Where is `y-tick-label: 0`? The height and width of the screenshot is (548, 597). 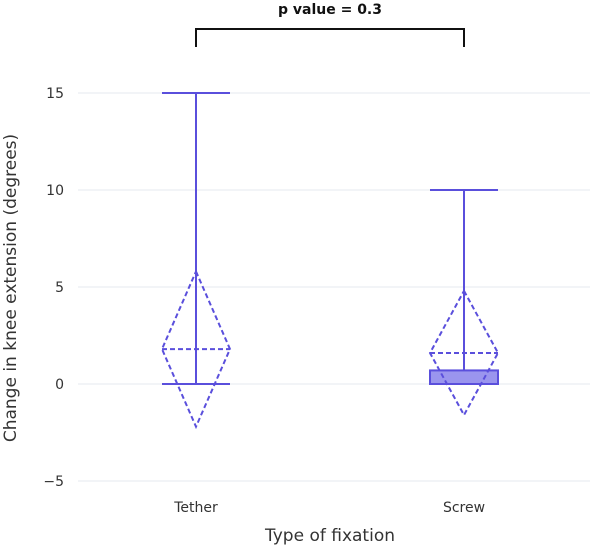 y-tick-label: 0 is located at coordinates (59, 385).